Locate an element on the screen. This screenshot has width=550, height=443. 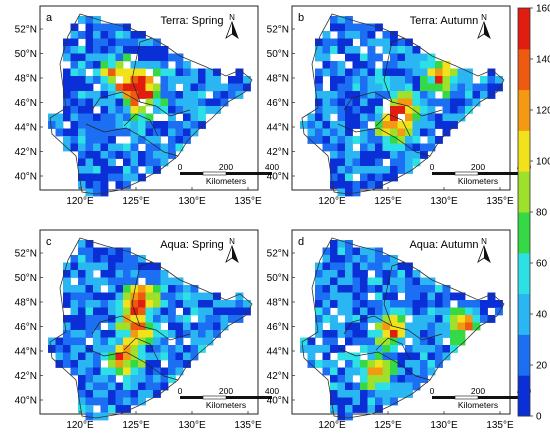
north-label: N is located at coordinates (232, 17).